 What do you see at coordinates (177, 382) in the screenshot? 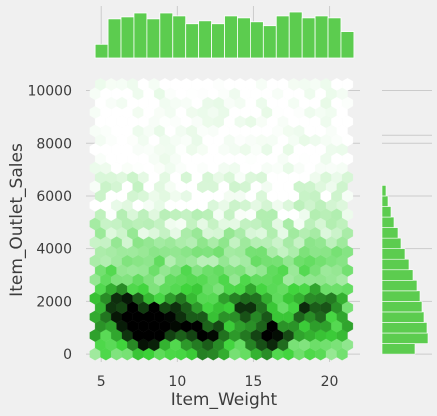
I see `x-tick-label: 10` at bounding box center [177, 382].